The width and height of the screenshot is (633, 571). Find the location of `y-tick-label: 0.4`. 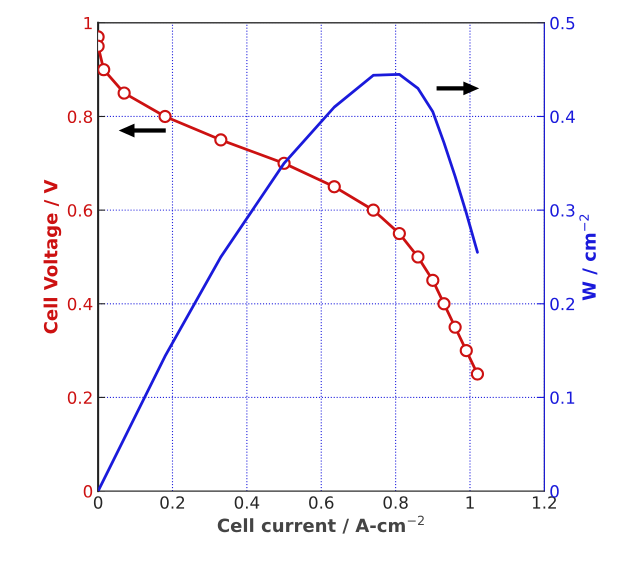

y-tick-label: 0.4 is located at coordinates (80, 304).